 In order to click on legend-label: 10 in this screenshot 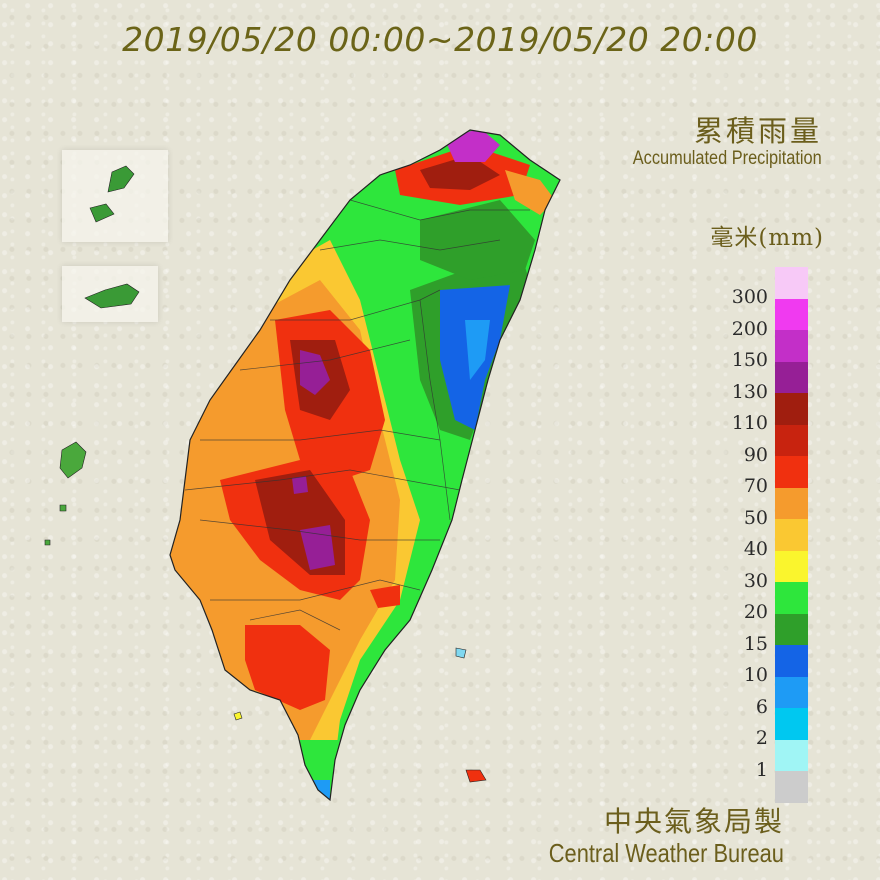, I will do `click(755, 675)`.